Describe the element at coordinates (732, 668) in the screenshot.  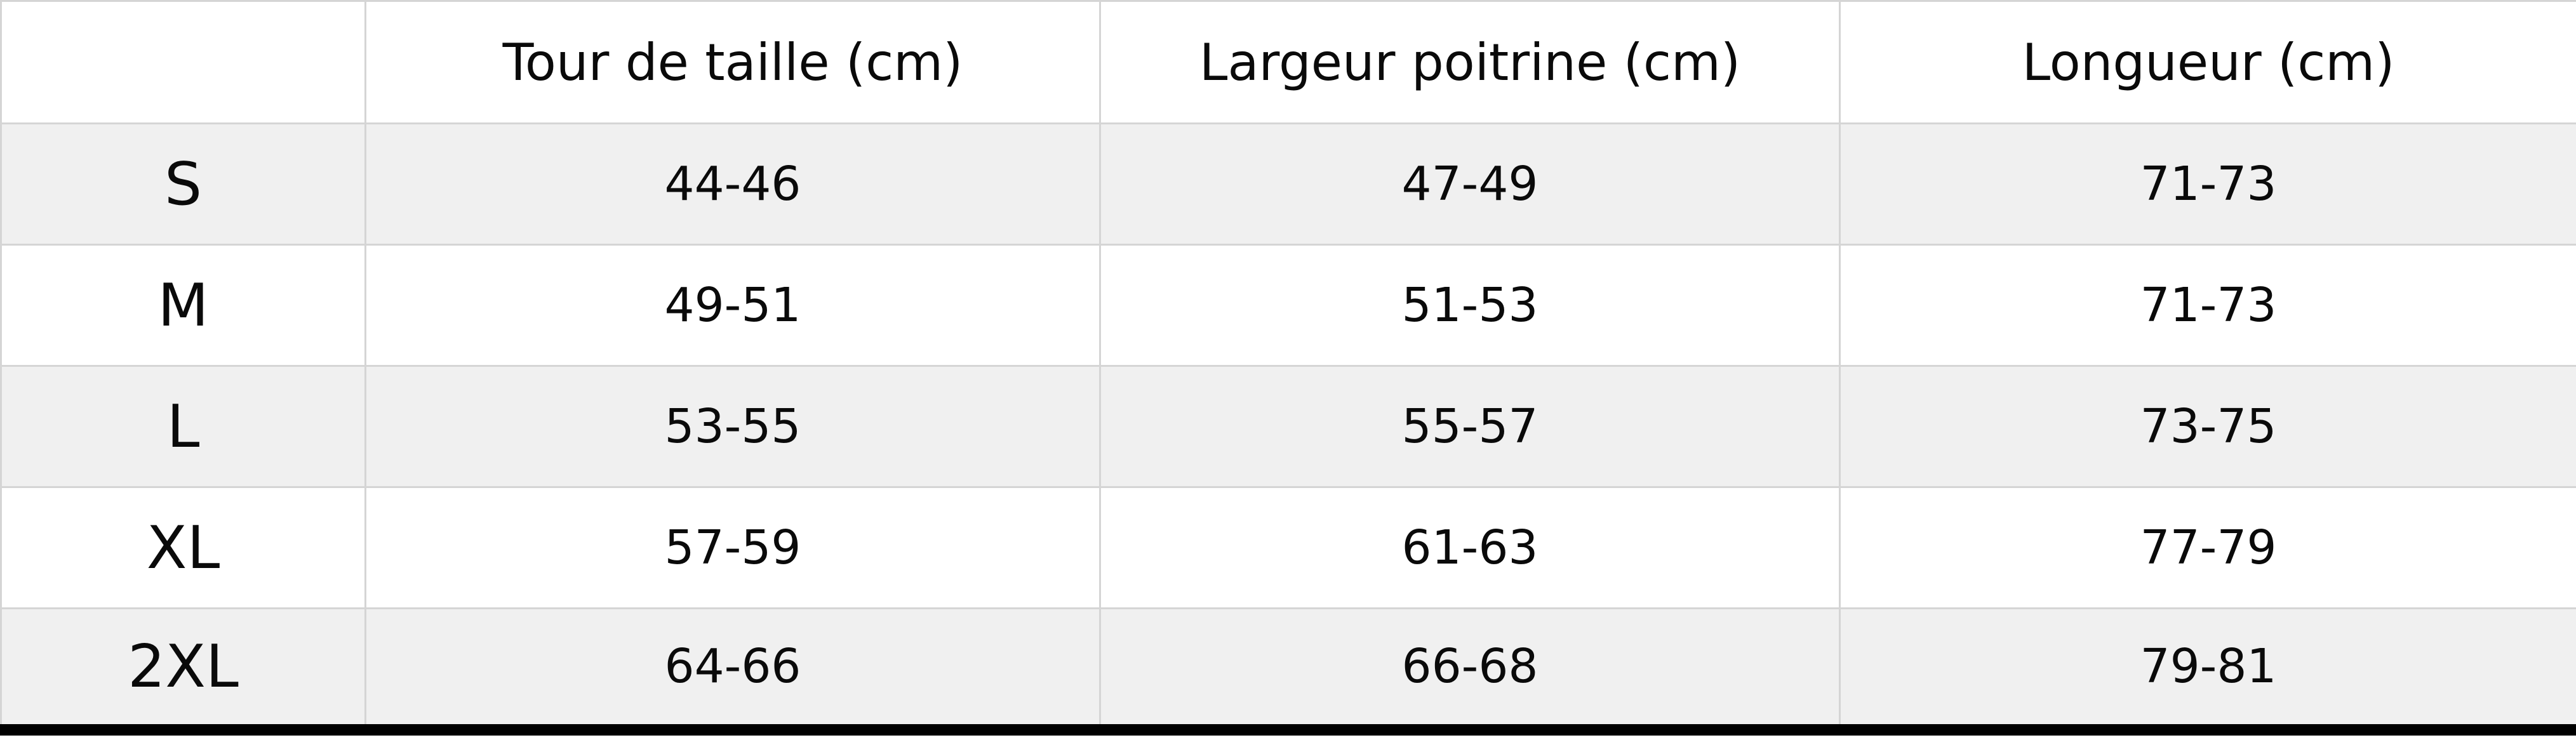
I see `cell-2xl-tour-de-taille: 64-66` at that location.